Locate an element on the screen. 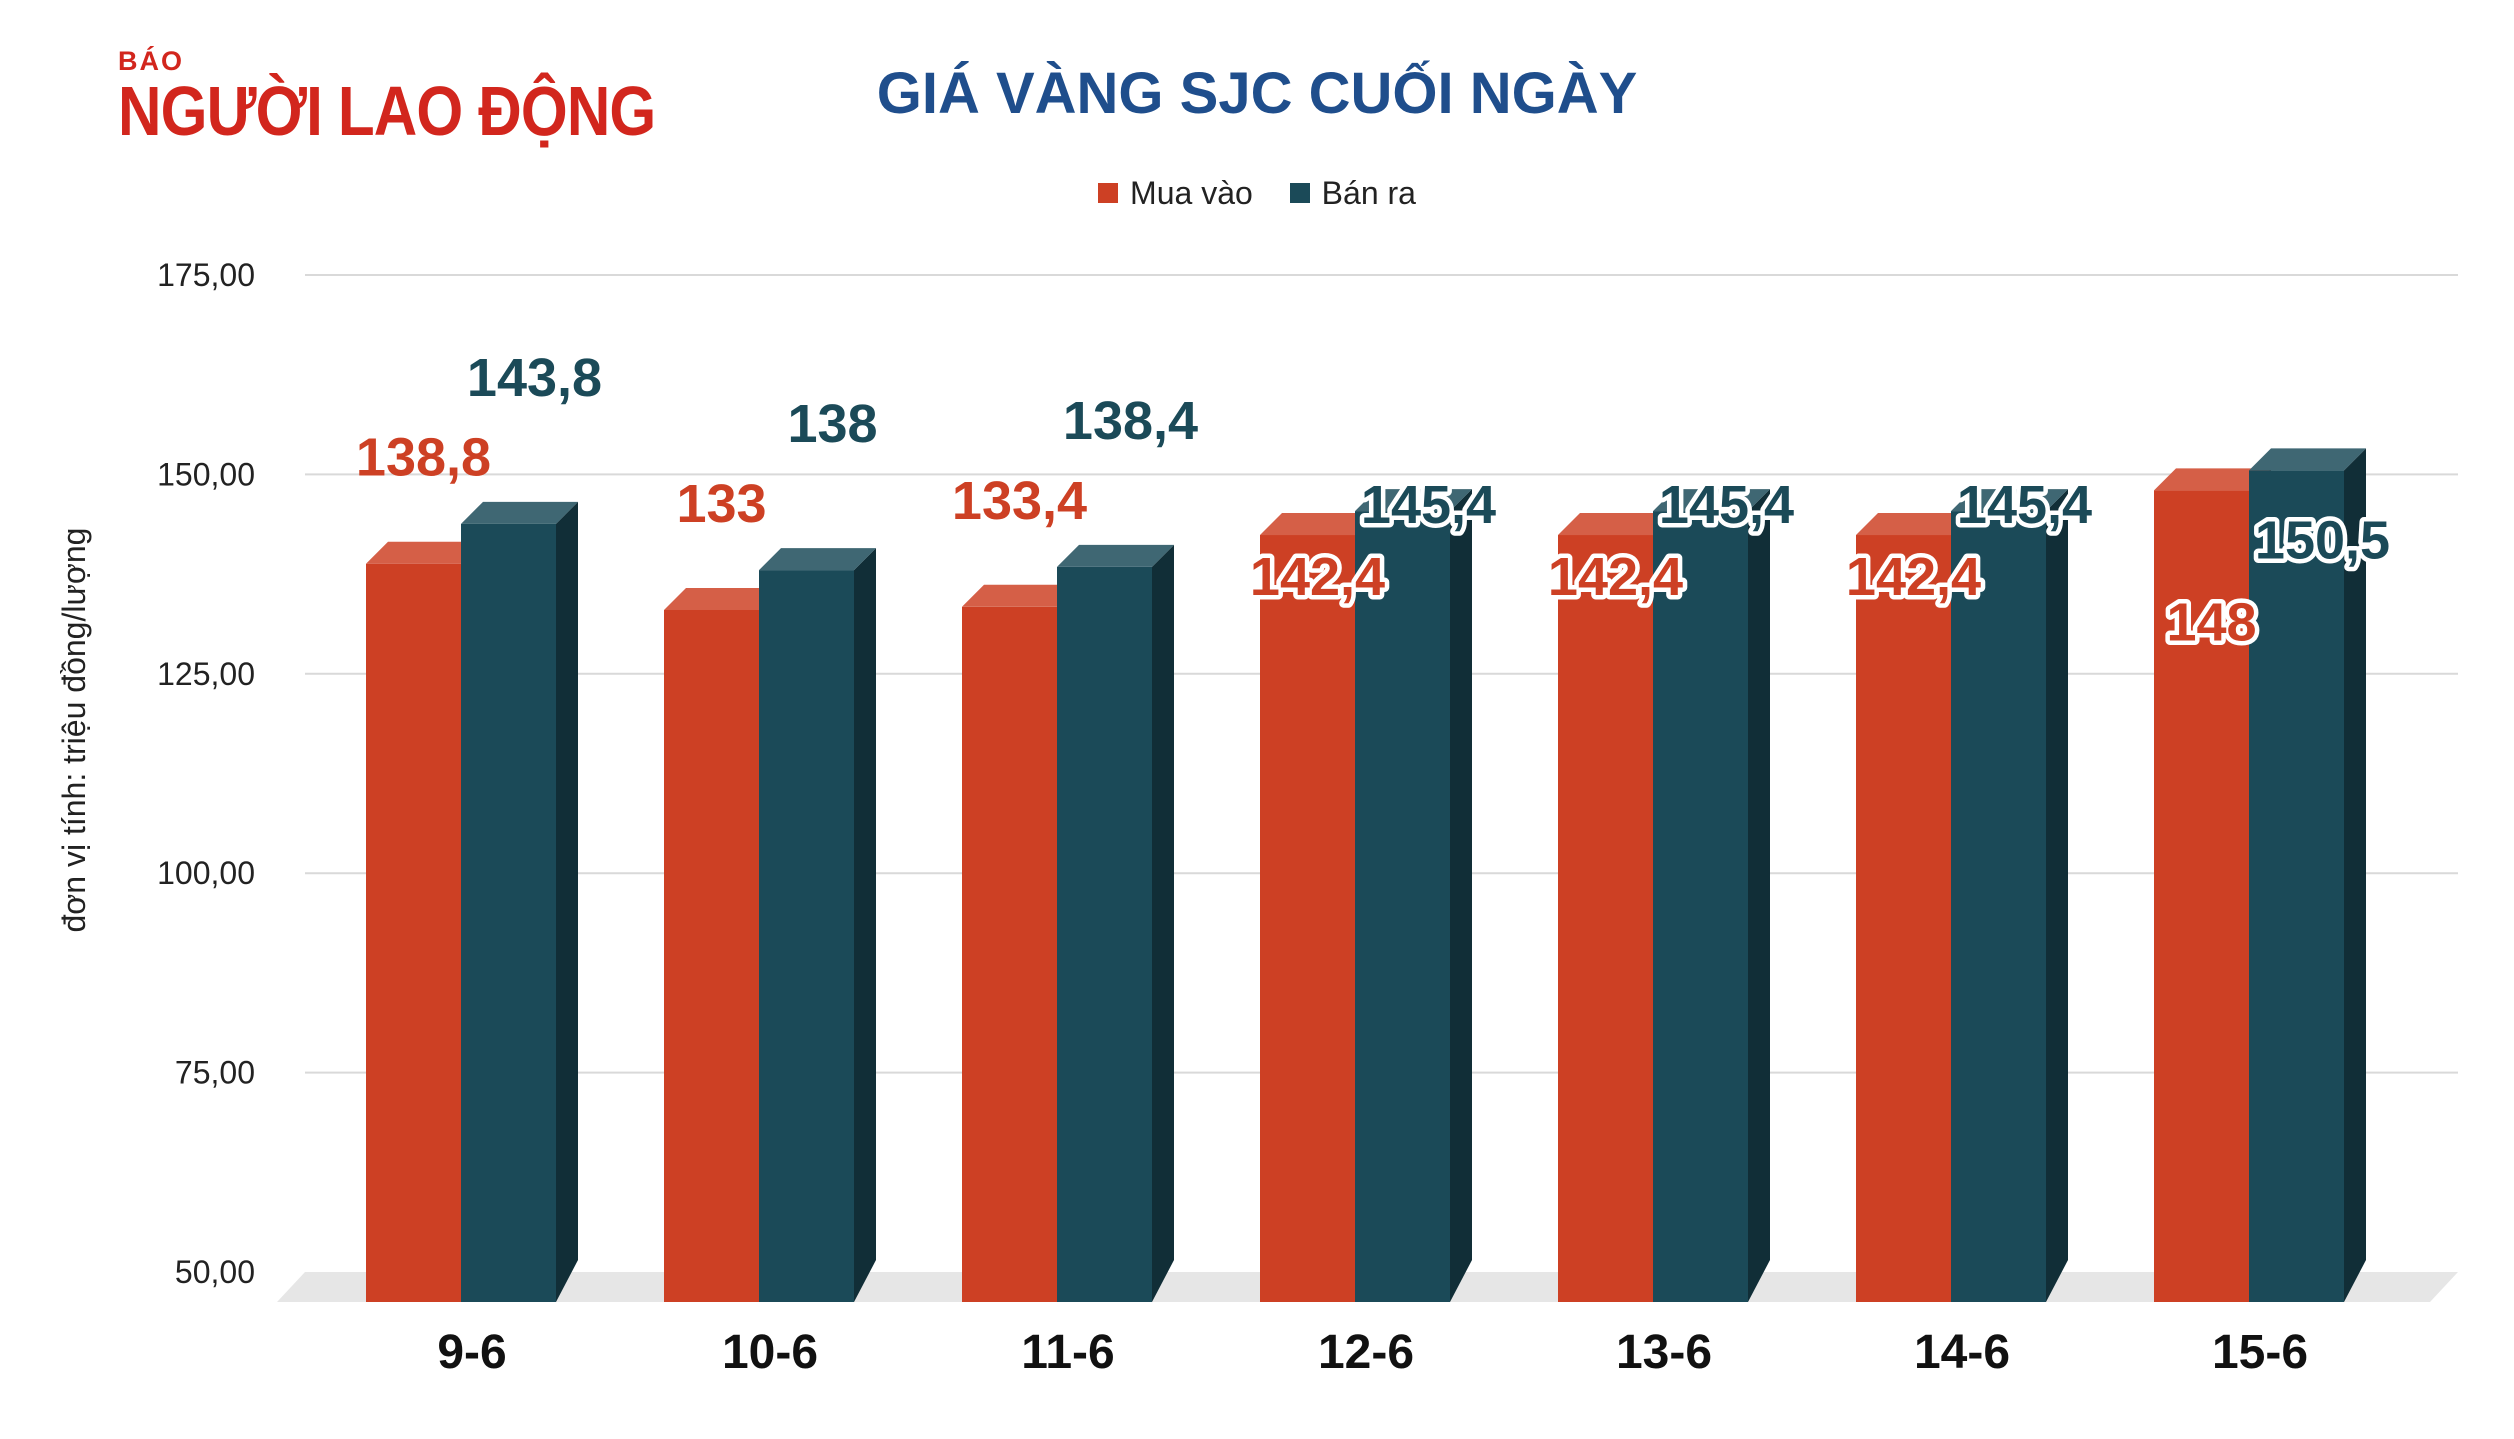 The height and width of the screenshot is (1439, 2514). x-tick-label: 12-6 is located at coordinates (1366, 1352).